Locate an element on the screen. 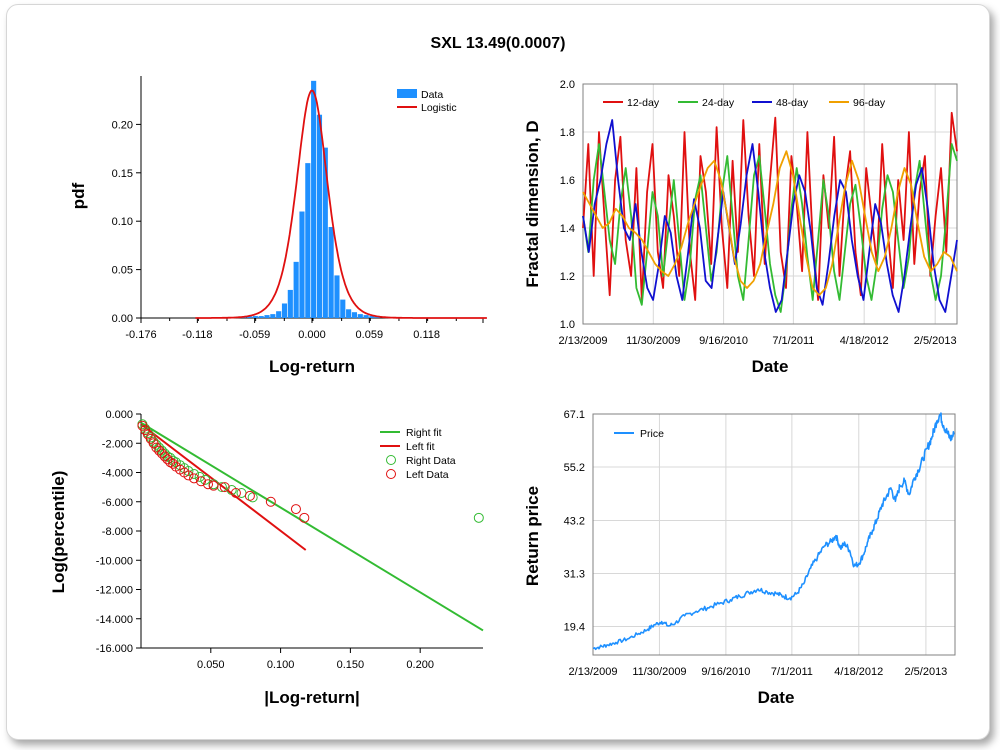  y-tick-label: 67.1 is located at coordinates (574, 415).